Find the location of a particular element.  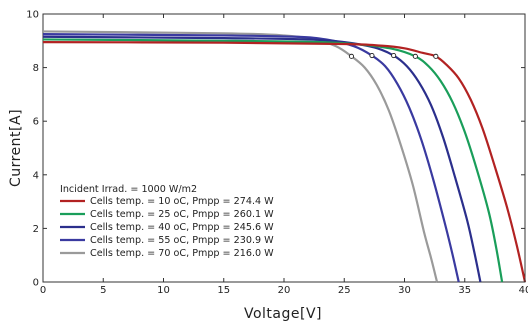

y-axis-label: Current[A] is located at coordinates (16, 148).